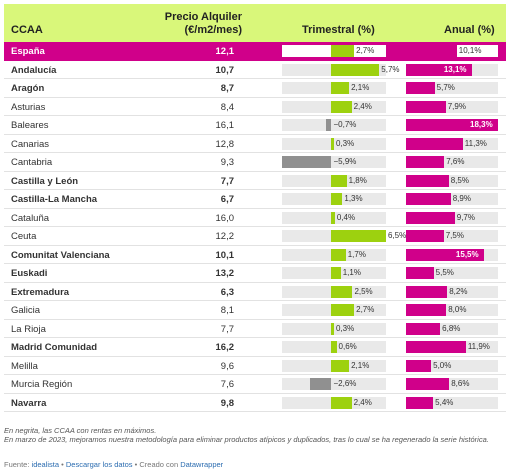  What do you see at coordinates (452, 402) in the screenshot?
I see `anual-track: 5,4%` at bounding box center [452, 402].